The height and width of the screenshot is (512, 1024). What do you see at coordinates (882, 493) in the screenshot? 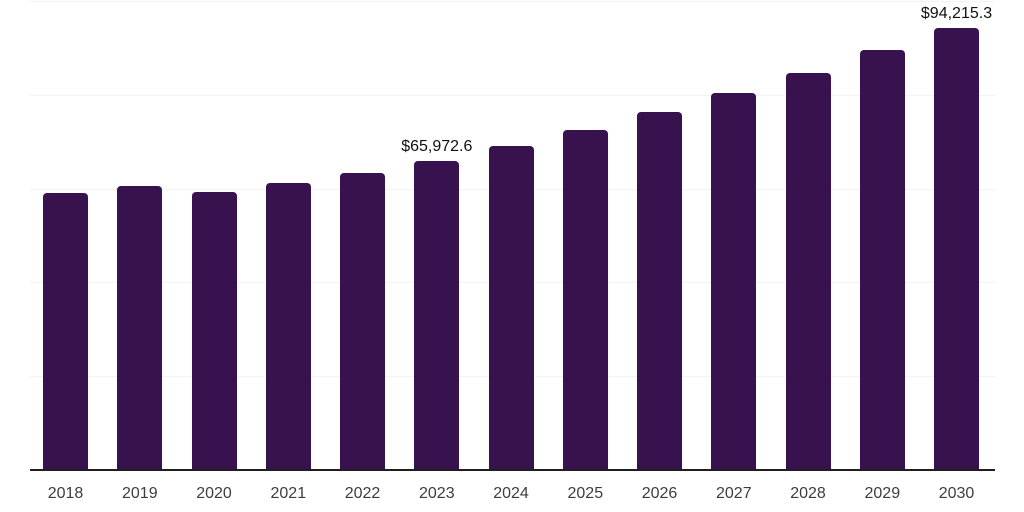
I see `x-tick-label-2029: 2029` at bounding box center [882, 493].